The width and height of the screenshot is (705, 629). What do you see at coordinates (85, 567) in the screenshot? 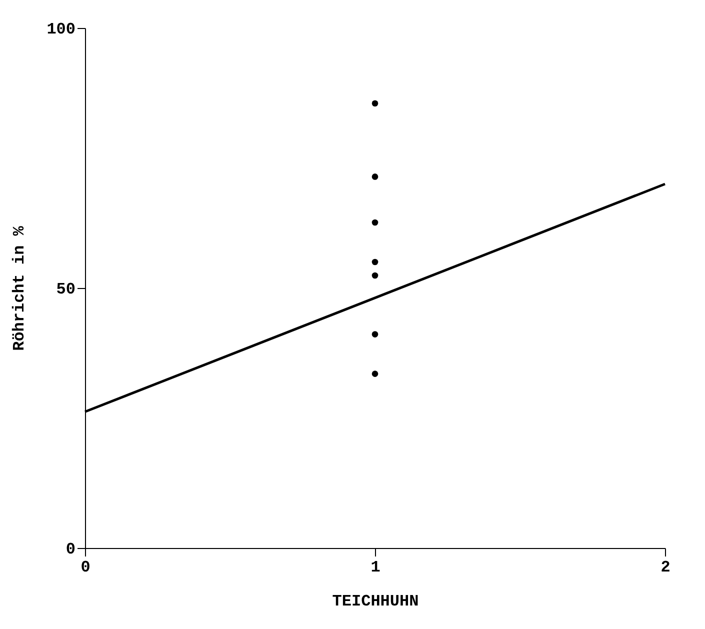
I see `x-tick-label: 0` at bounding box center [85, 567].